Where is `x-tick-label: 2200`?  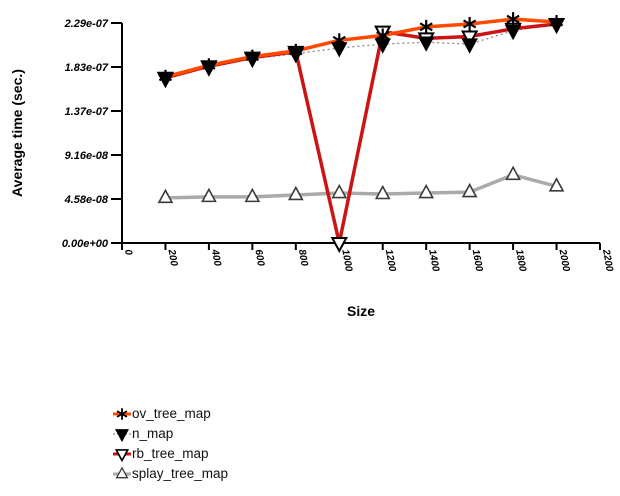 x-tick-label: 2200 is located at coordinates (607, 260).